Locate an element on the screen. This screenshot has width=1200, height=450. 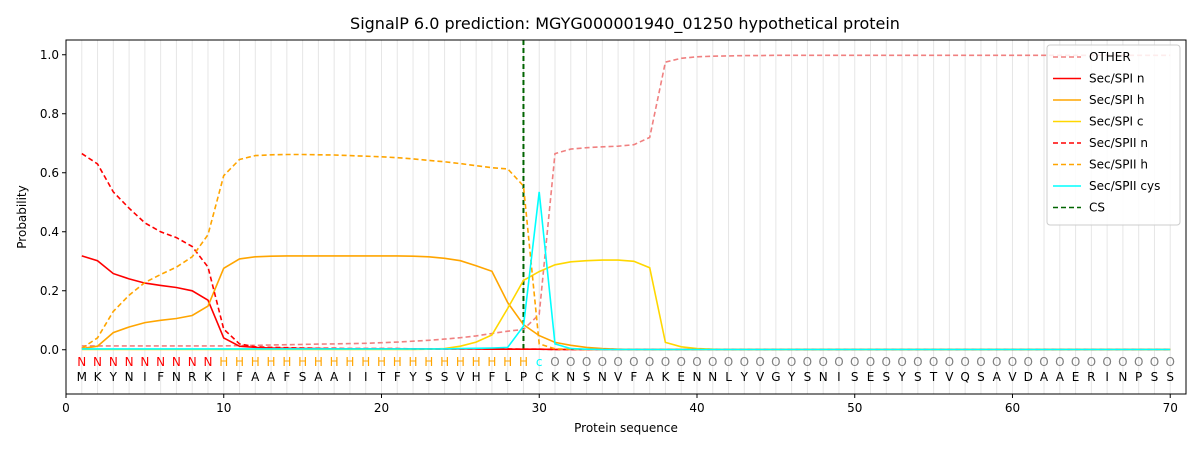
x-axis-ticks: 0 10 20 30 40 50 60 70 is located at coordinates (620, 404).